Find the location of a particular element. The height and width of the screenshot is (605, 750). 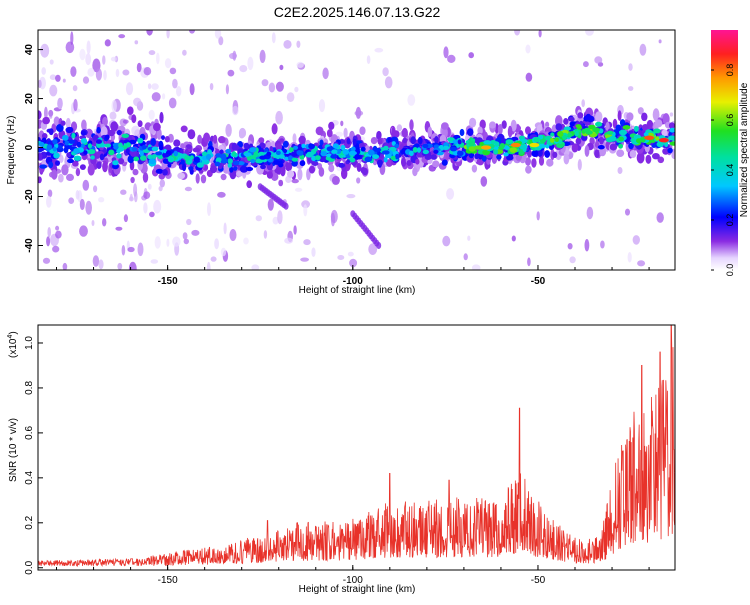

colorbar-tick-label: 0.8 is located at coordinates (730, 70).